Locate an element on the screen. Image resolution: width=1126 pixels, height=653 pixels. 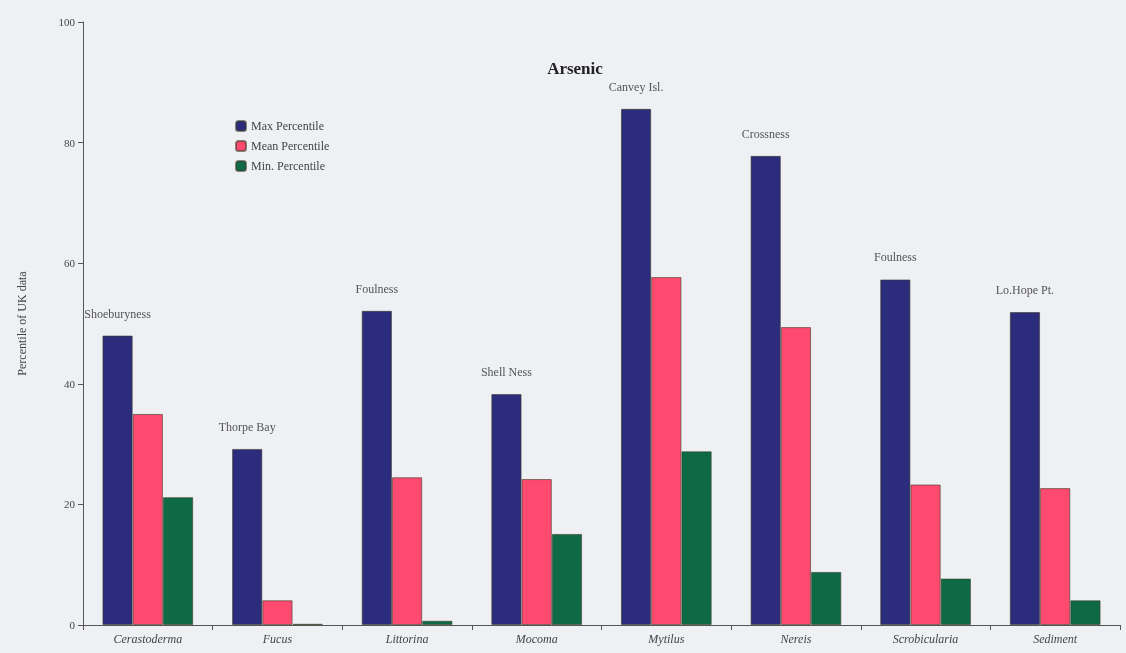
y-tick-label: 40 is located at coordinates (70, 383).